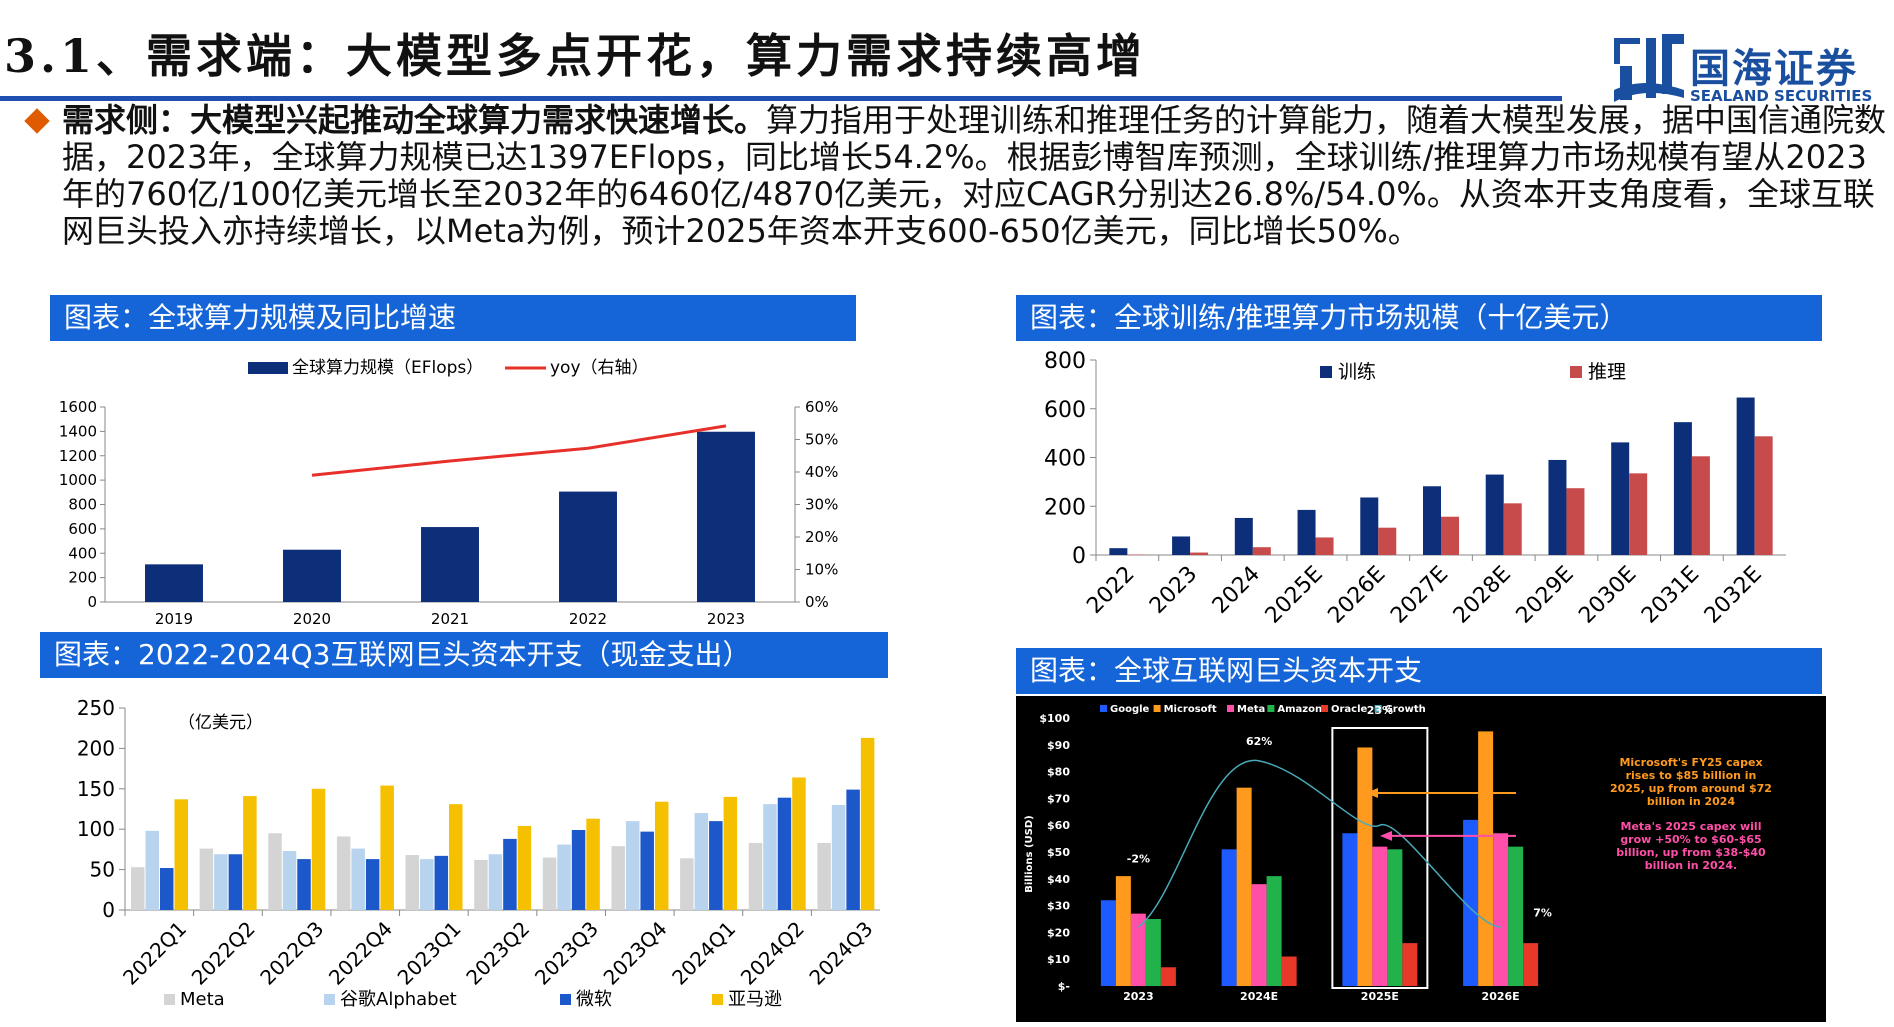  What do you see at coordinates (174, 619) in the screenshot?
I see `x-tick-label: 2019` at bounding box center [174, 619].